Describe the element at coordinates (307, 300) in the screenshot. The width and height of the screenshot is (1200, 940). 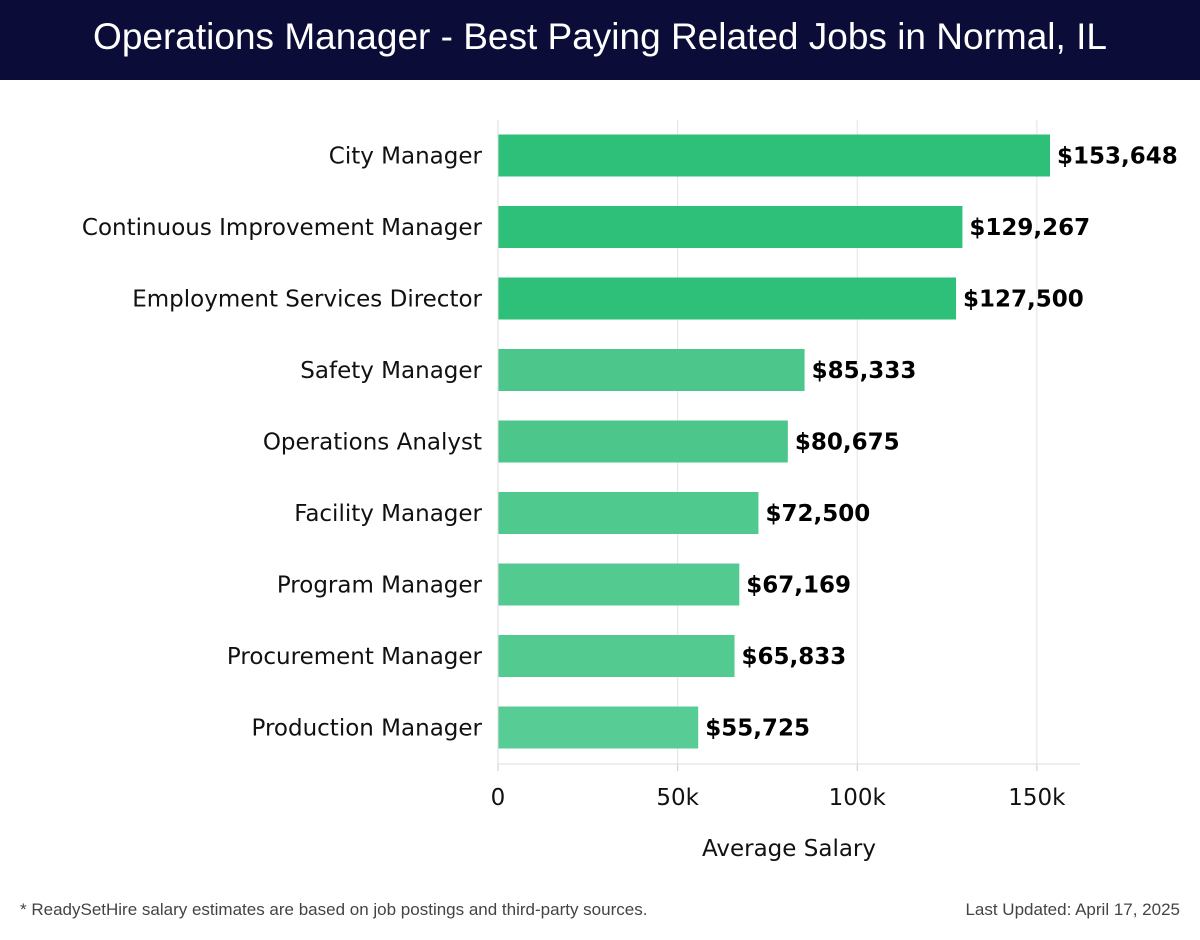
I see `category-label: Employment Services Director` at that location.